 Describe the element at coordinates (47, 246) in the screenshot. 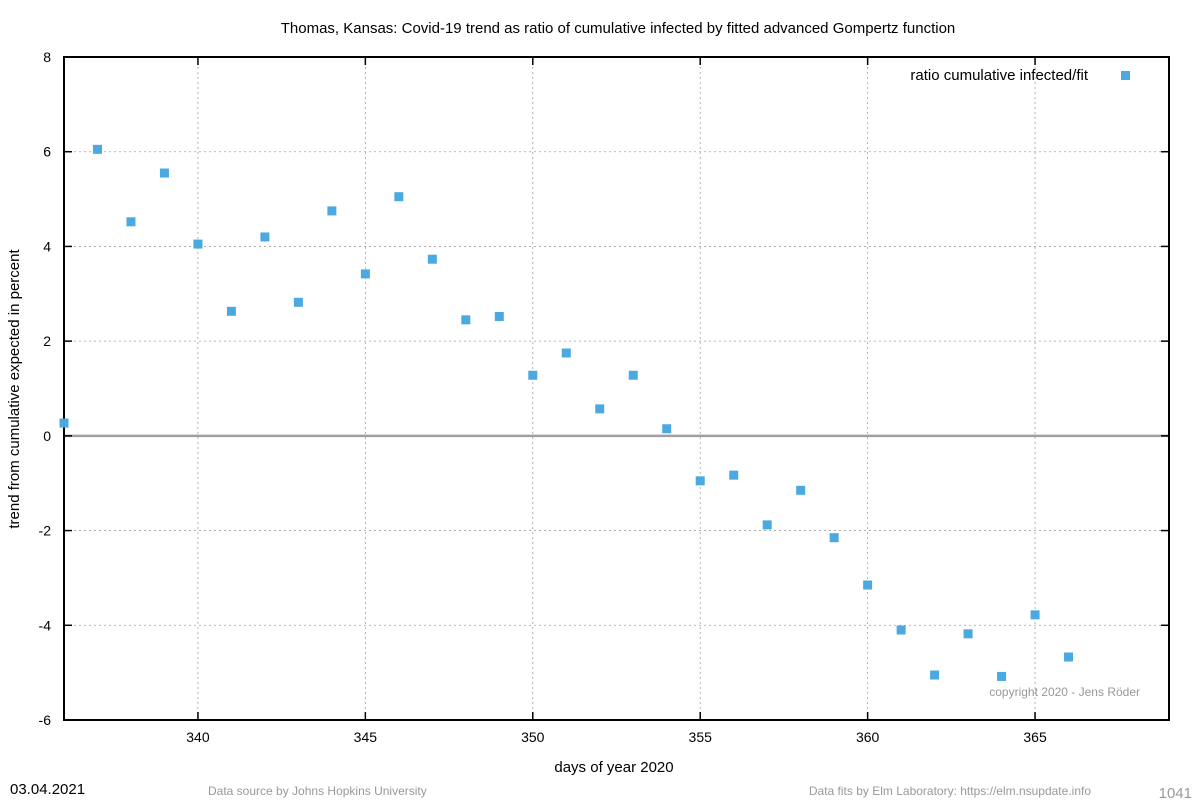

I see `y-tick-label: 4` at that location.